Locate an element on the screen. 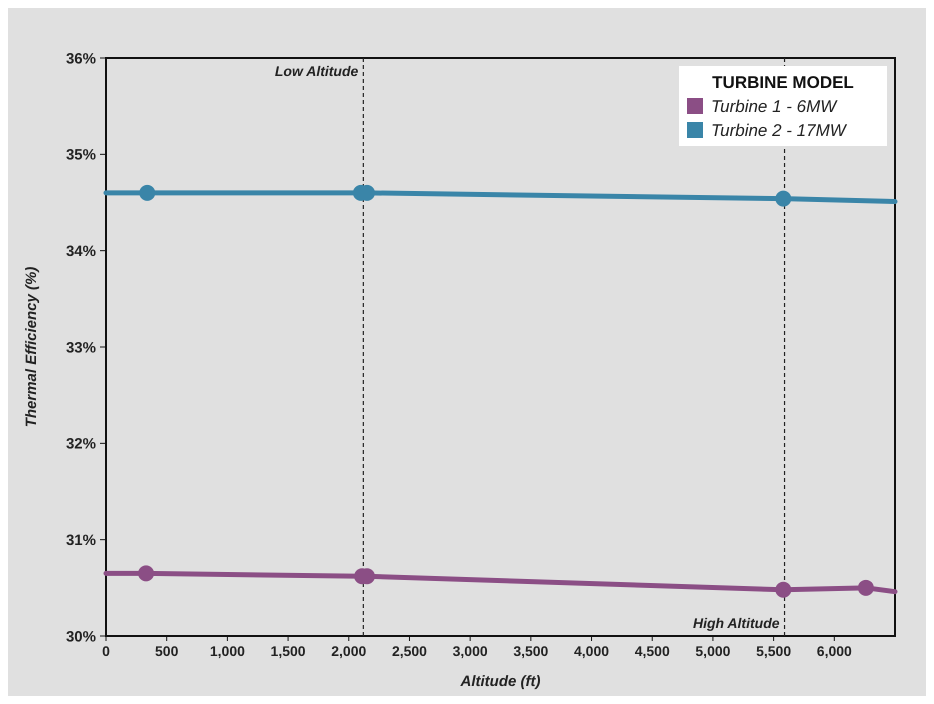  x-tick-label: 0 is located at coordinates (106, 651).